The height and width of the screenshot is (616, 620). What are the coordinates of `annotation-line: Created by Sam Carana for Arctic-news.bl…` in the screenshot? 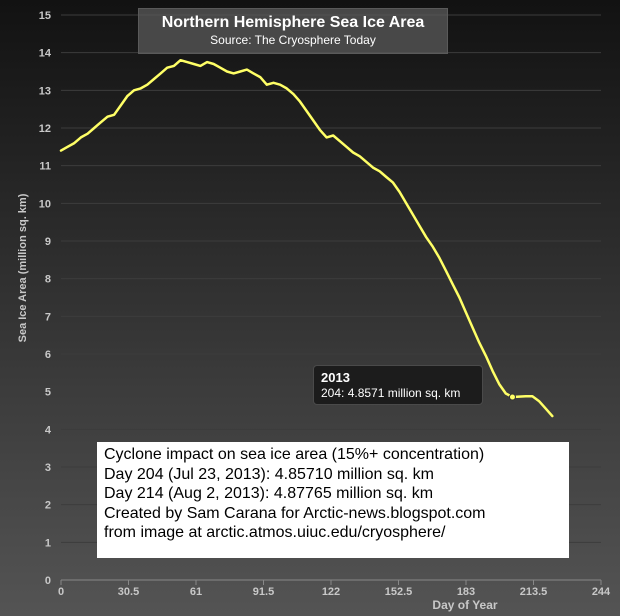 It's located at (295, 513).